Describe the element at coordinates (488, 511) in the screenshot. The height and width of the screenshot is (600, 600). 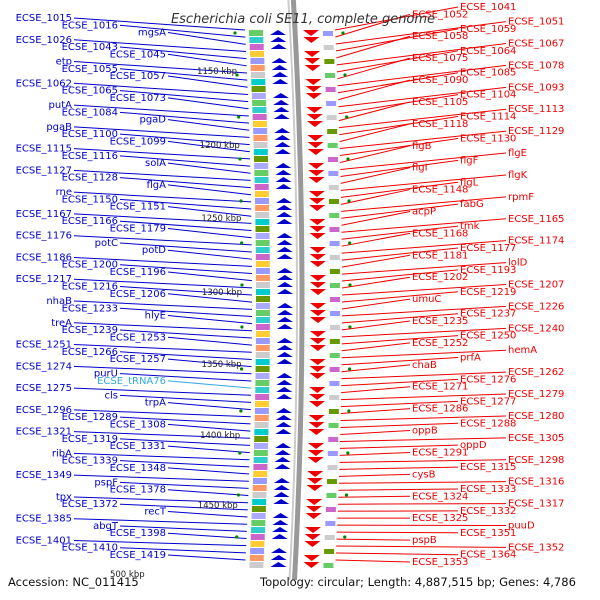
I see `gene-label: ECSE_1332` at that location.